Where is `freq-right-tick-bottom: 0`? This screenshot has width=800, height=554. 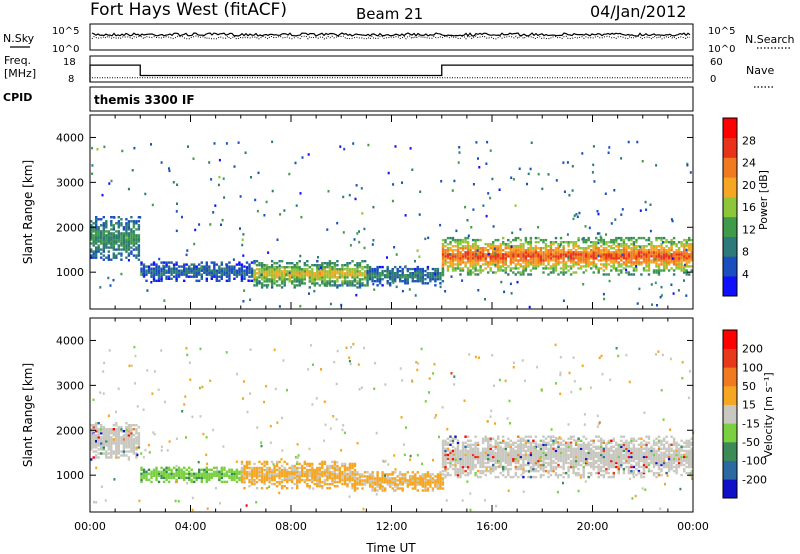 freq-right-tick-bottom: 0 is located at coordinates (713, 79).